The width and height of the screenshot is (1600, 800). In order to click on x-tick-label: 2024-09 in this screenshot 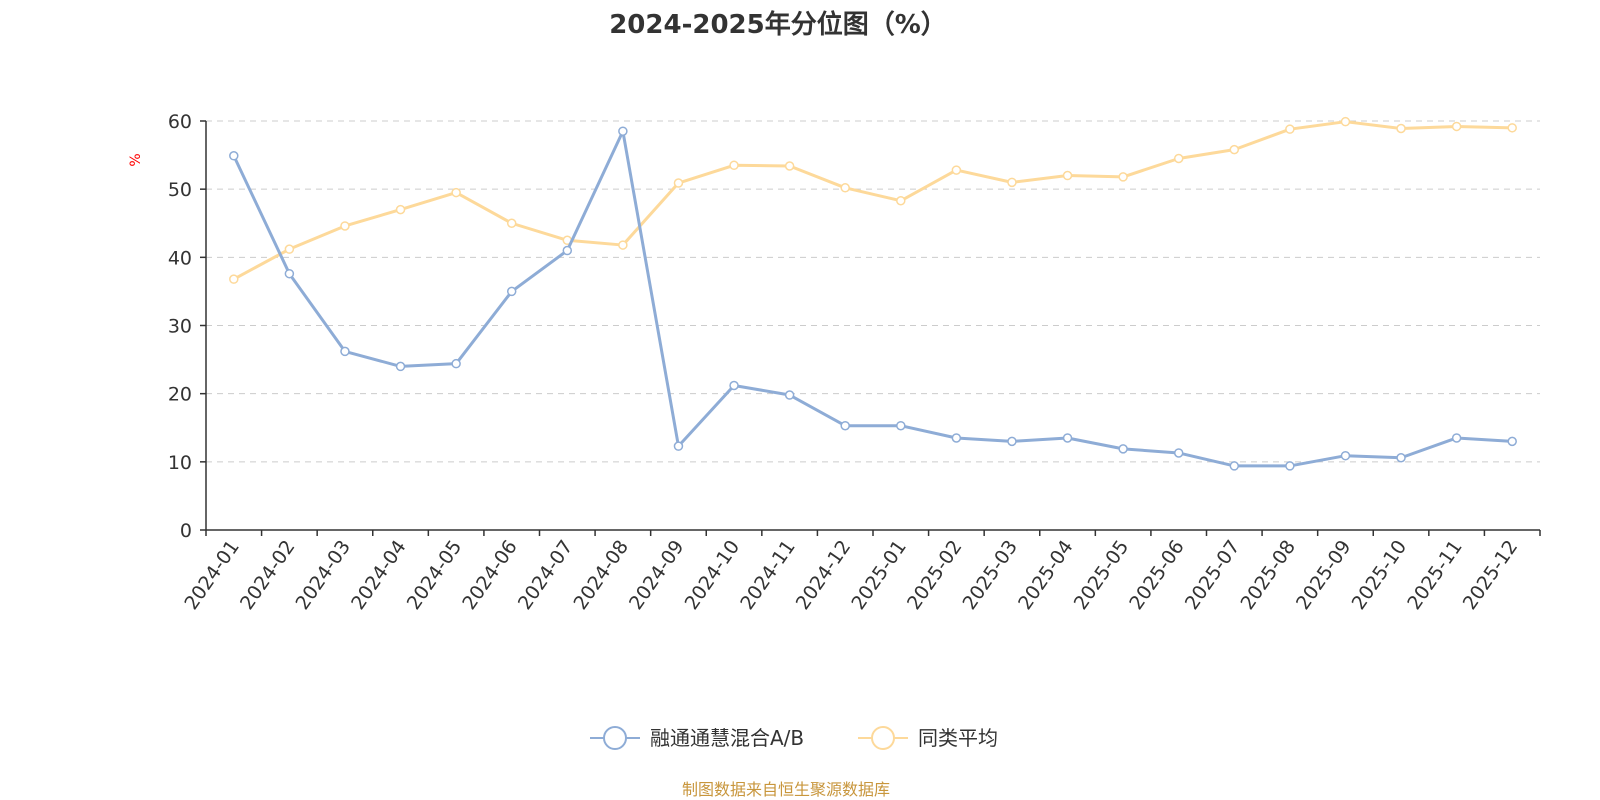, I will do `click(657, 575)`.